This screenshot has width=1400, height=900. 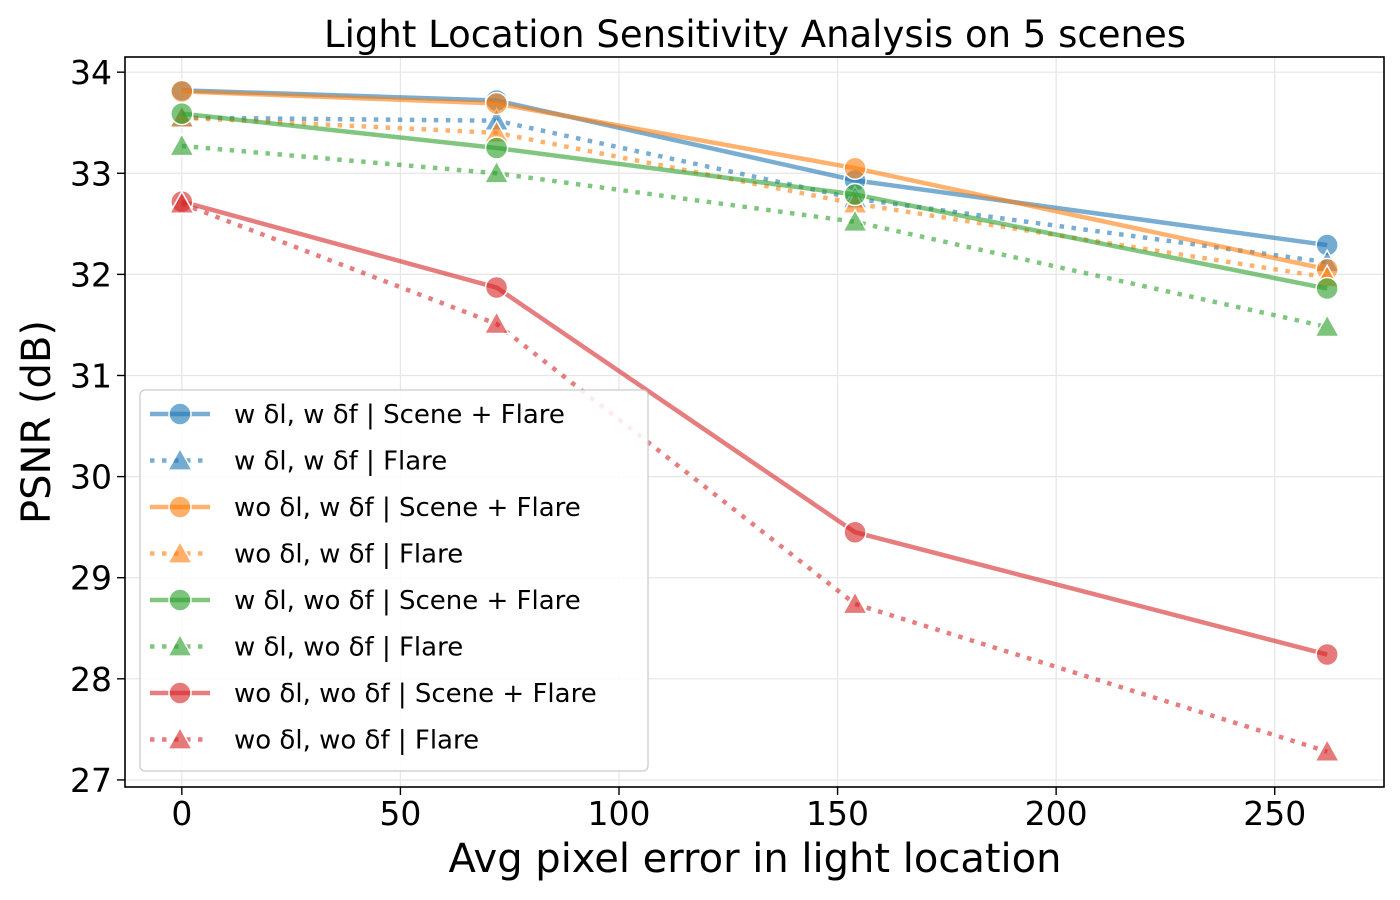 What do you see at coordinates (91, 679) in the screenshot?
I see `y-tick-label: 28` at bounding box center [91, 679].